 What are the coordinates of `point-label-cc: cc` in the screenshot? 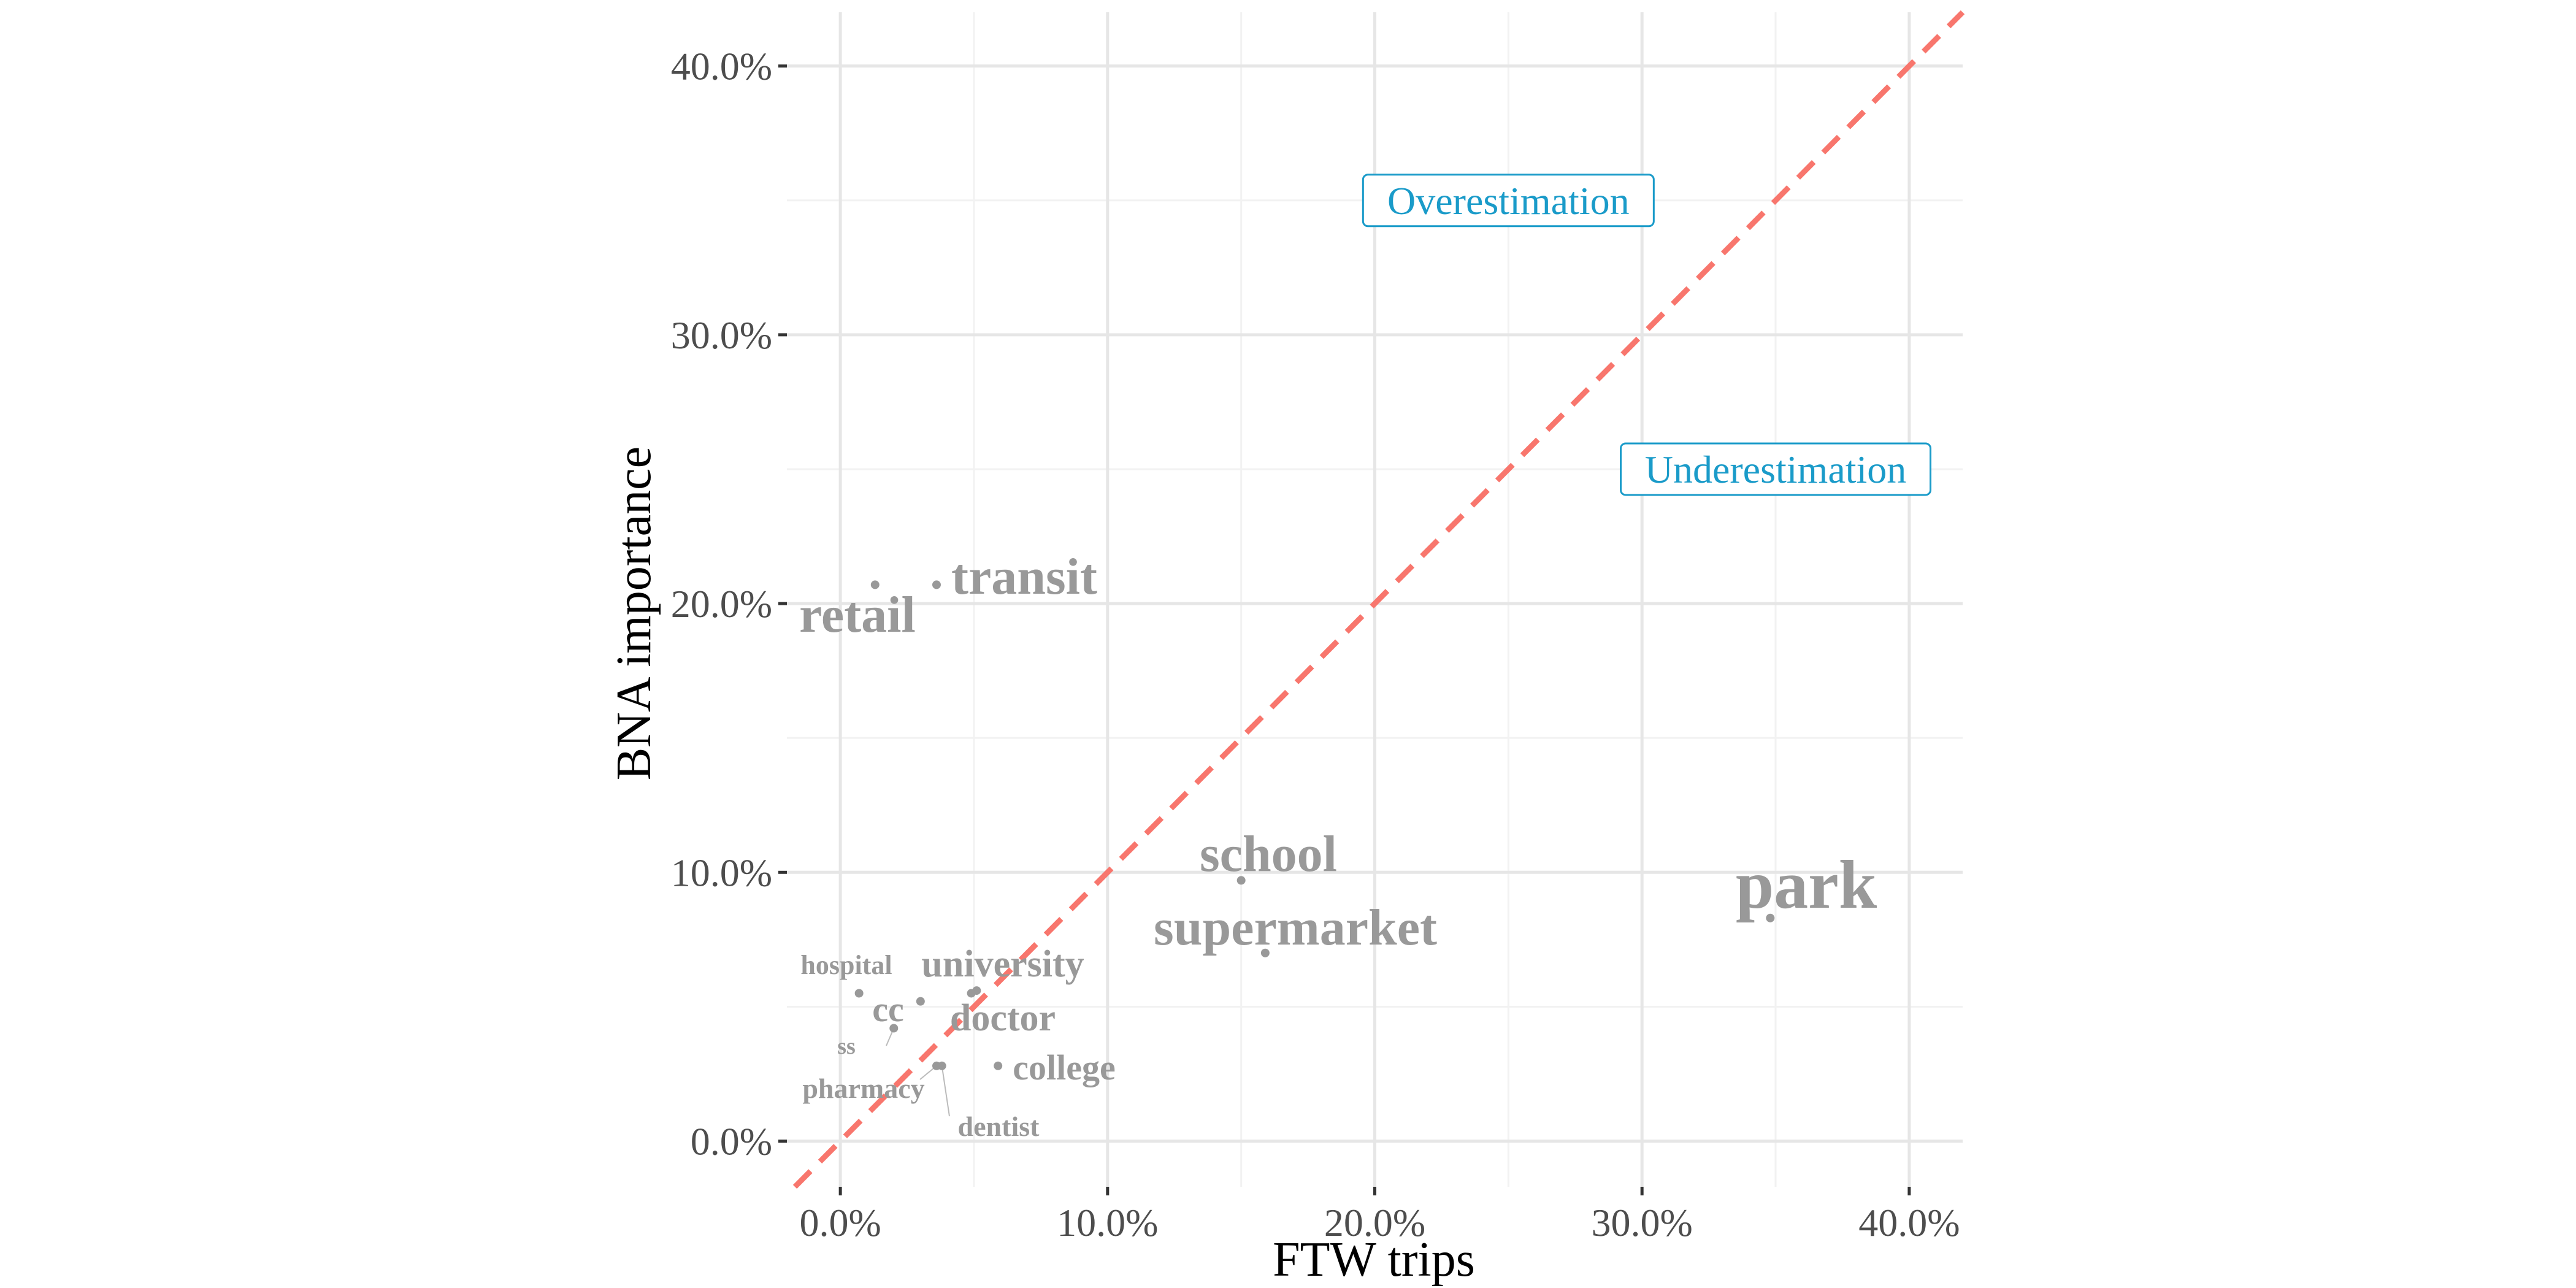 It's located at (888, 1009).